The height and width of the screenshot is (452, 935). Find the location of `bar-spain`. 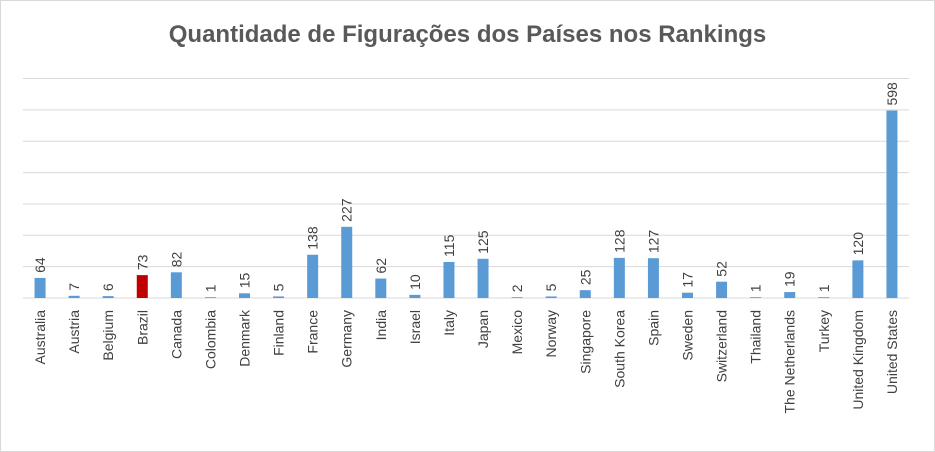

bar-spain is located at coordinates (653, 278).